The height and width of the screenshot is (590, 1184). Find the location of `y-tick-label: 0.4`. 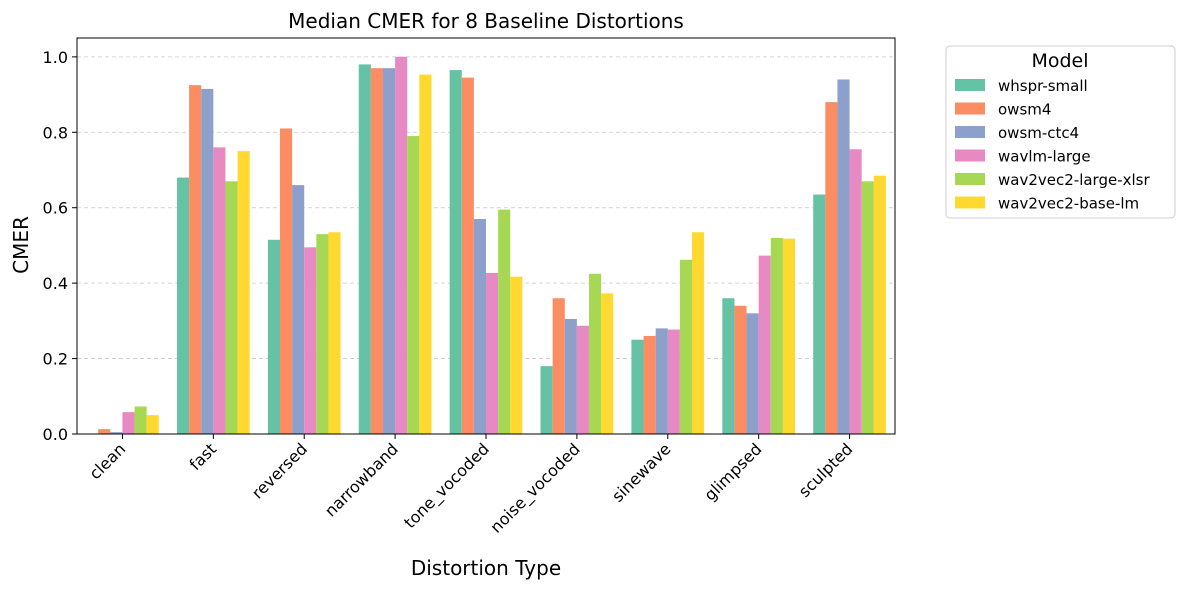

y-tick-label: 0.4 is located at coordinates (55, 283).